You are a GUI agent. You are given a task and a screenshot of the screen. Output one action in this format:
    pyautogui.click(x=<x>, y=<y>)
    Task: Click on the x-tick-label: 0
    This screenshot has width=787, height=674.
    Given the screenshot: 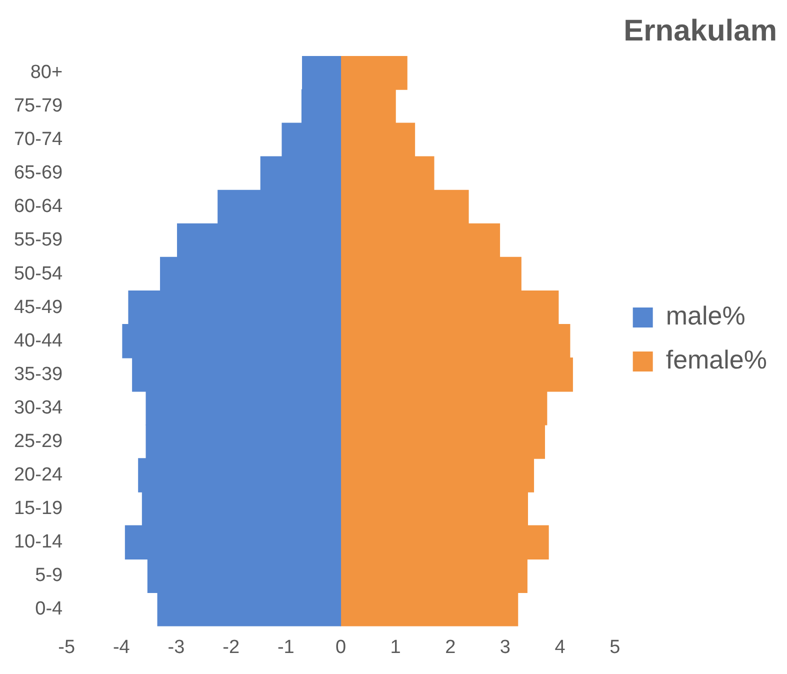 What is the action you would take?
    pyautogui.click(x=340, y=647)
    